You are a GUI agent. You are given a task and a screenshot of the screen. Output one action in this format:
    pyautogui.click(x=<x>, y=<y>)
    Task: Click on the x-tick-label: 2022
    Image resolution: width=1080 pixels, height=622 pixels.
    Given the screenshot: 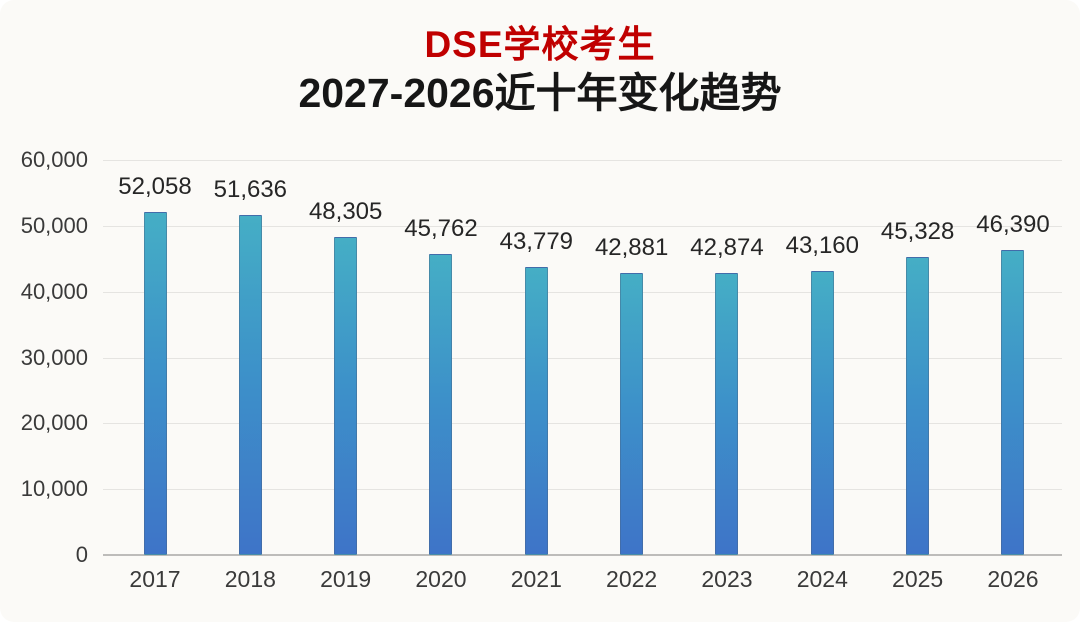 What is the action you would take?
    pyautogui.click(x=632, y=579)
    